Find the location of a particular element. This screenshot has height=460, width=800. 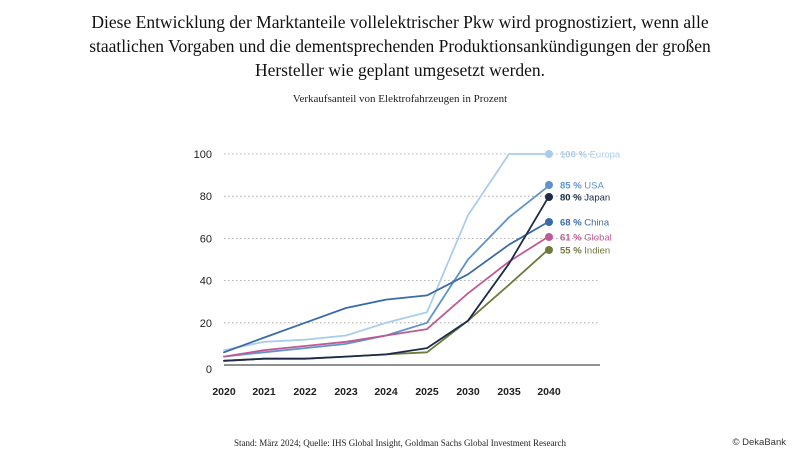

series-line-china is located at coordinates (386, 287).